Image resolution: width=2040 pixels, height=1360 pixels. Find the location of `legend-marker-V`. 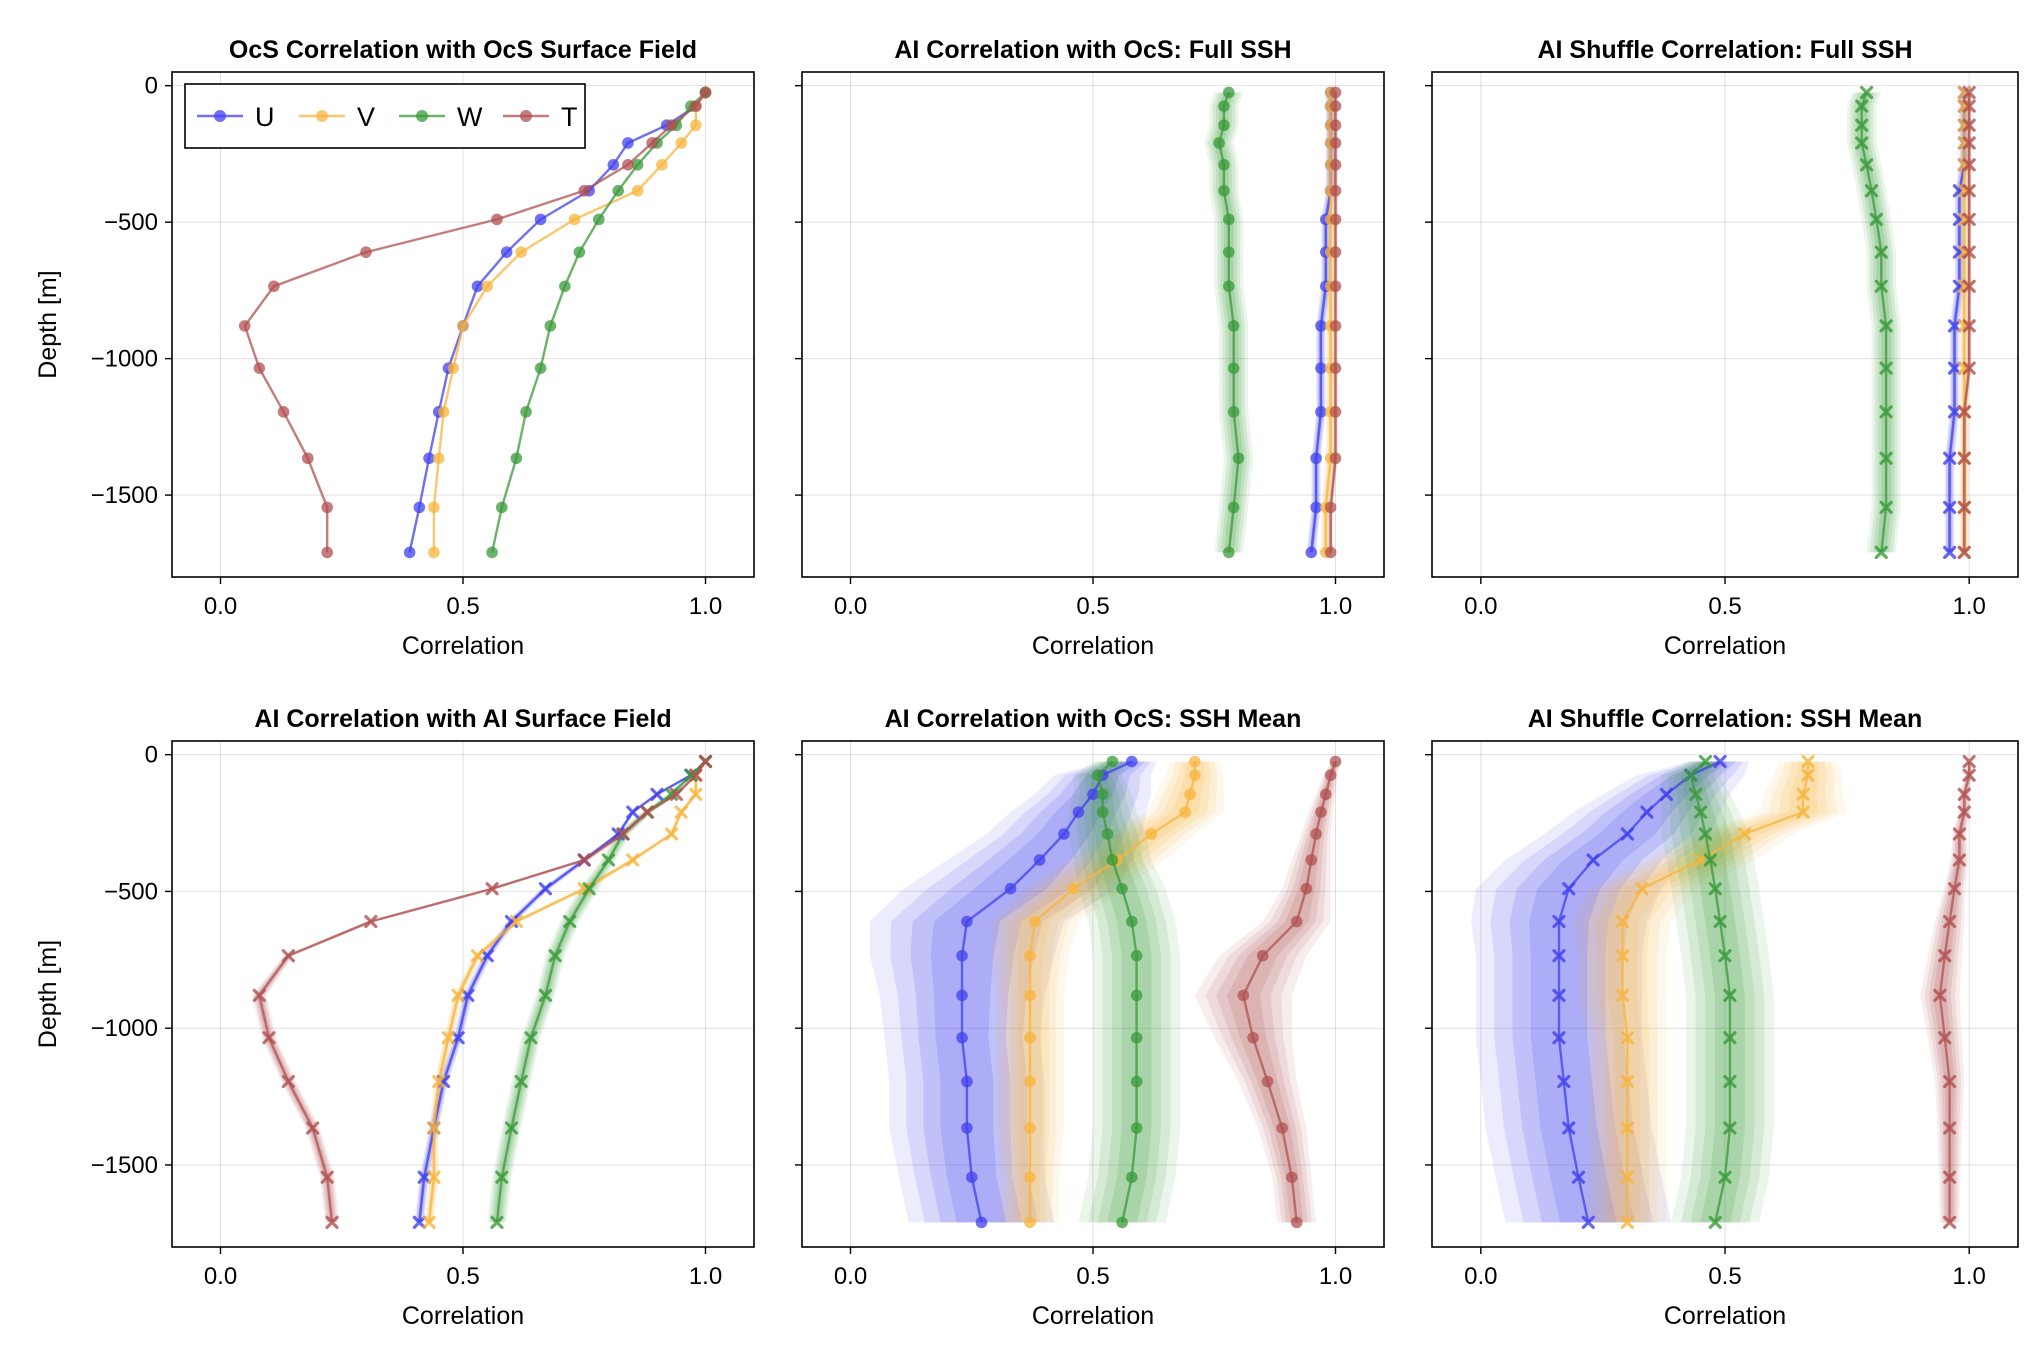

legend-marker-V is located at coordinates (322, 116).